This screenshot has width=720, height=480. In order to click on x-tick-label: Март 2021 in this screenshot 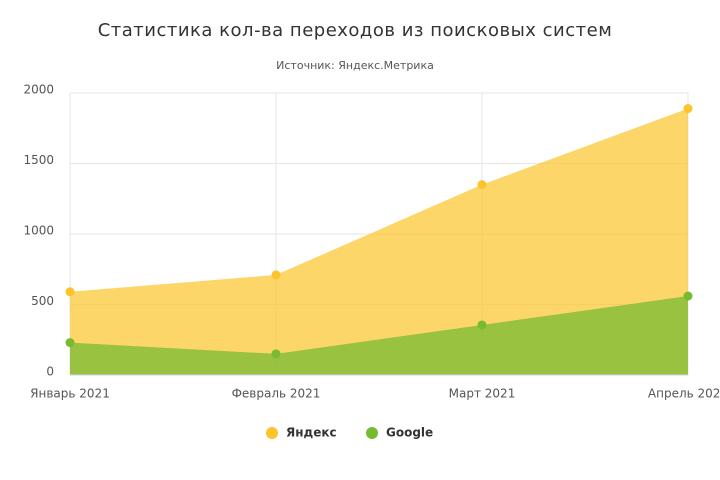, I will do `click(482, 394)`.